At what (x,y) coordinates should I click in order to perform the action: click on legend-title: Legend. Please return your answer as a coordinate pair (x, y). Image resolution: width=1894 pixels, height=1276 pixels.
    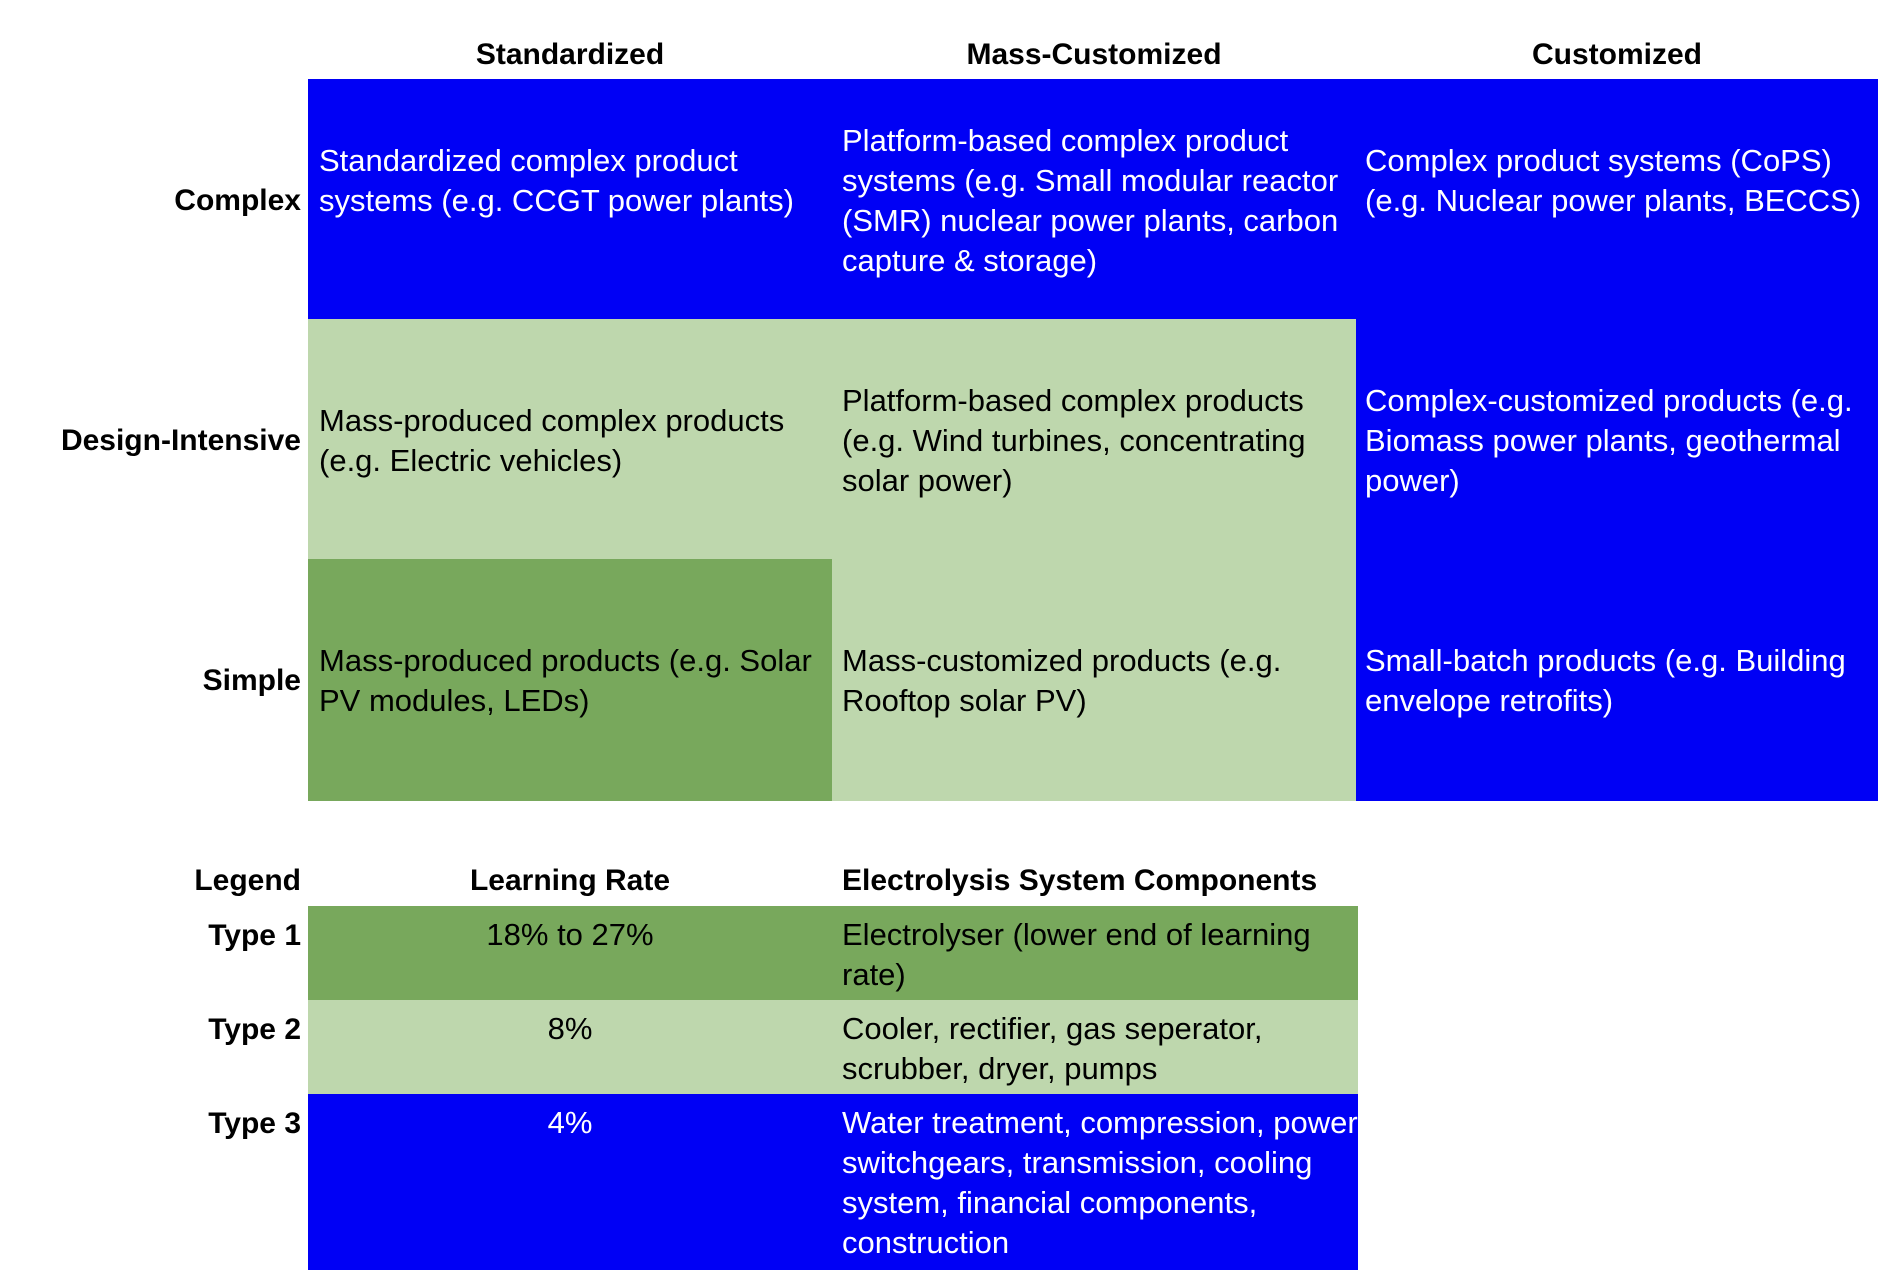
    Looking at the image, I should click on (150, 881).